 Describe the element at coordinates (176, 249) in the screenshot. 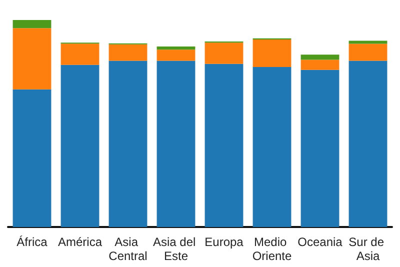

I see `x-tick-label: Asia del Este` at that location.